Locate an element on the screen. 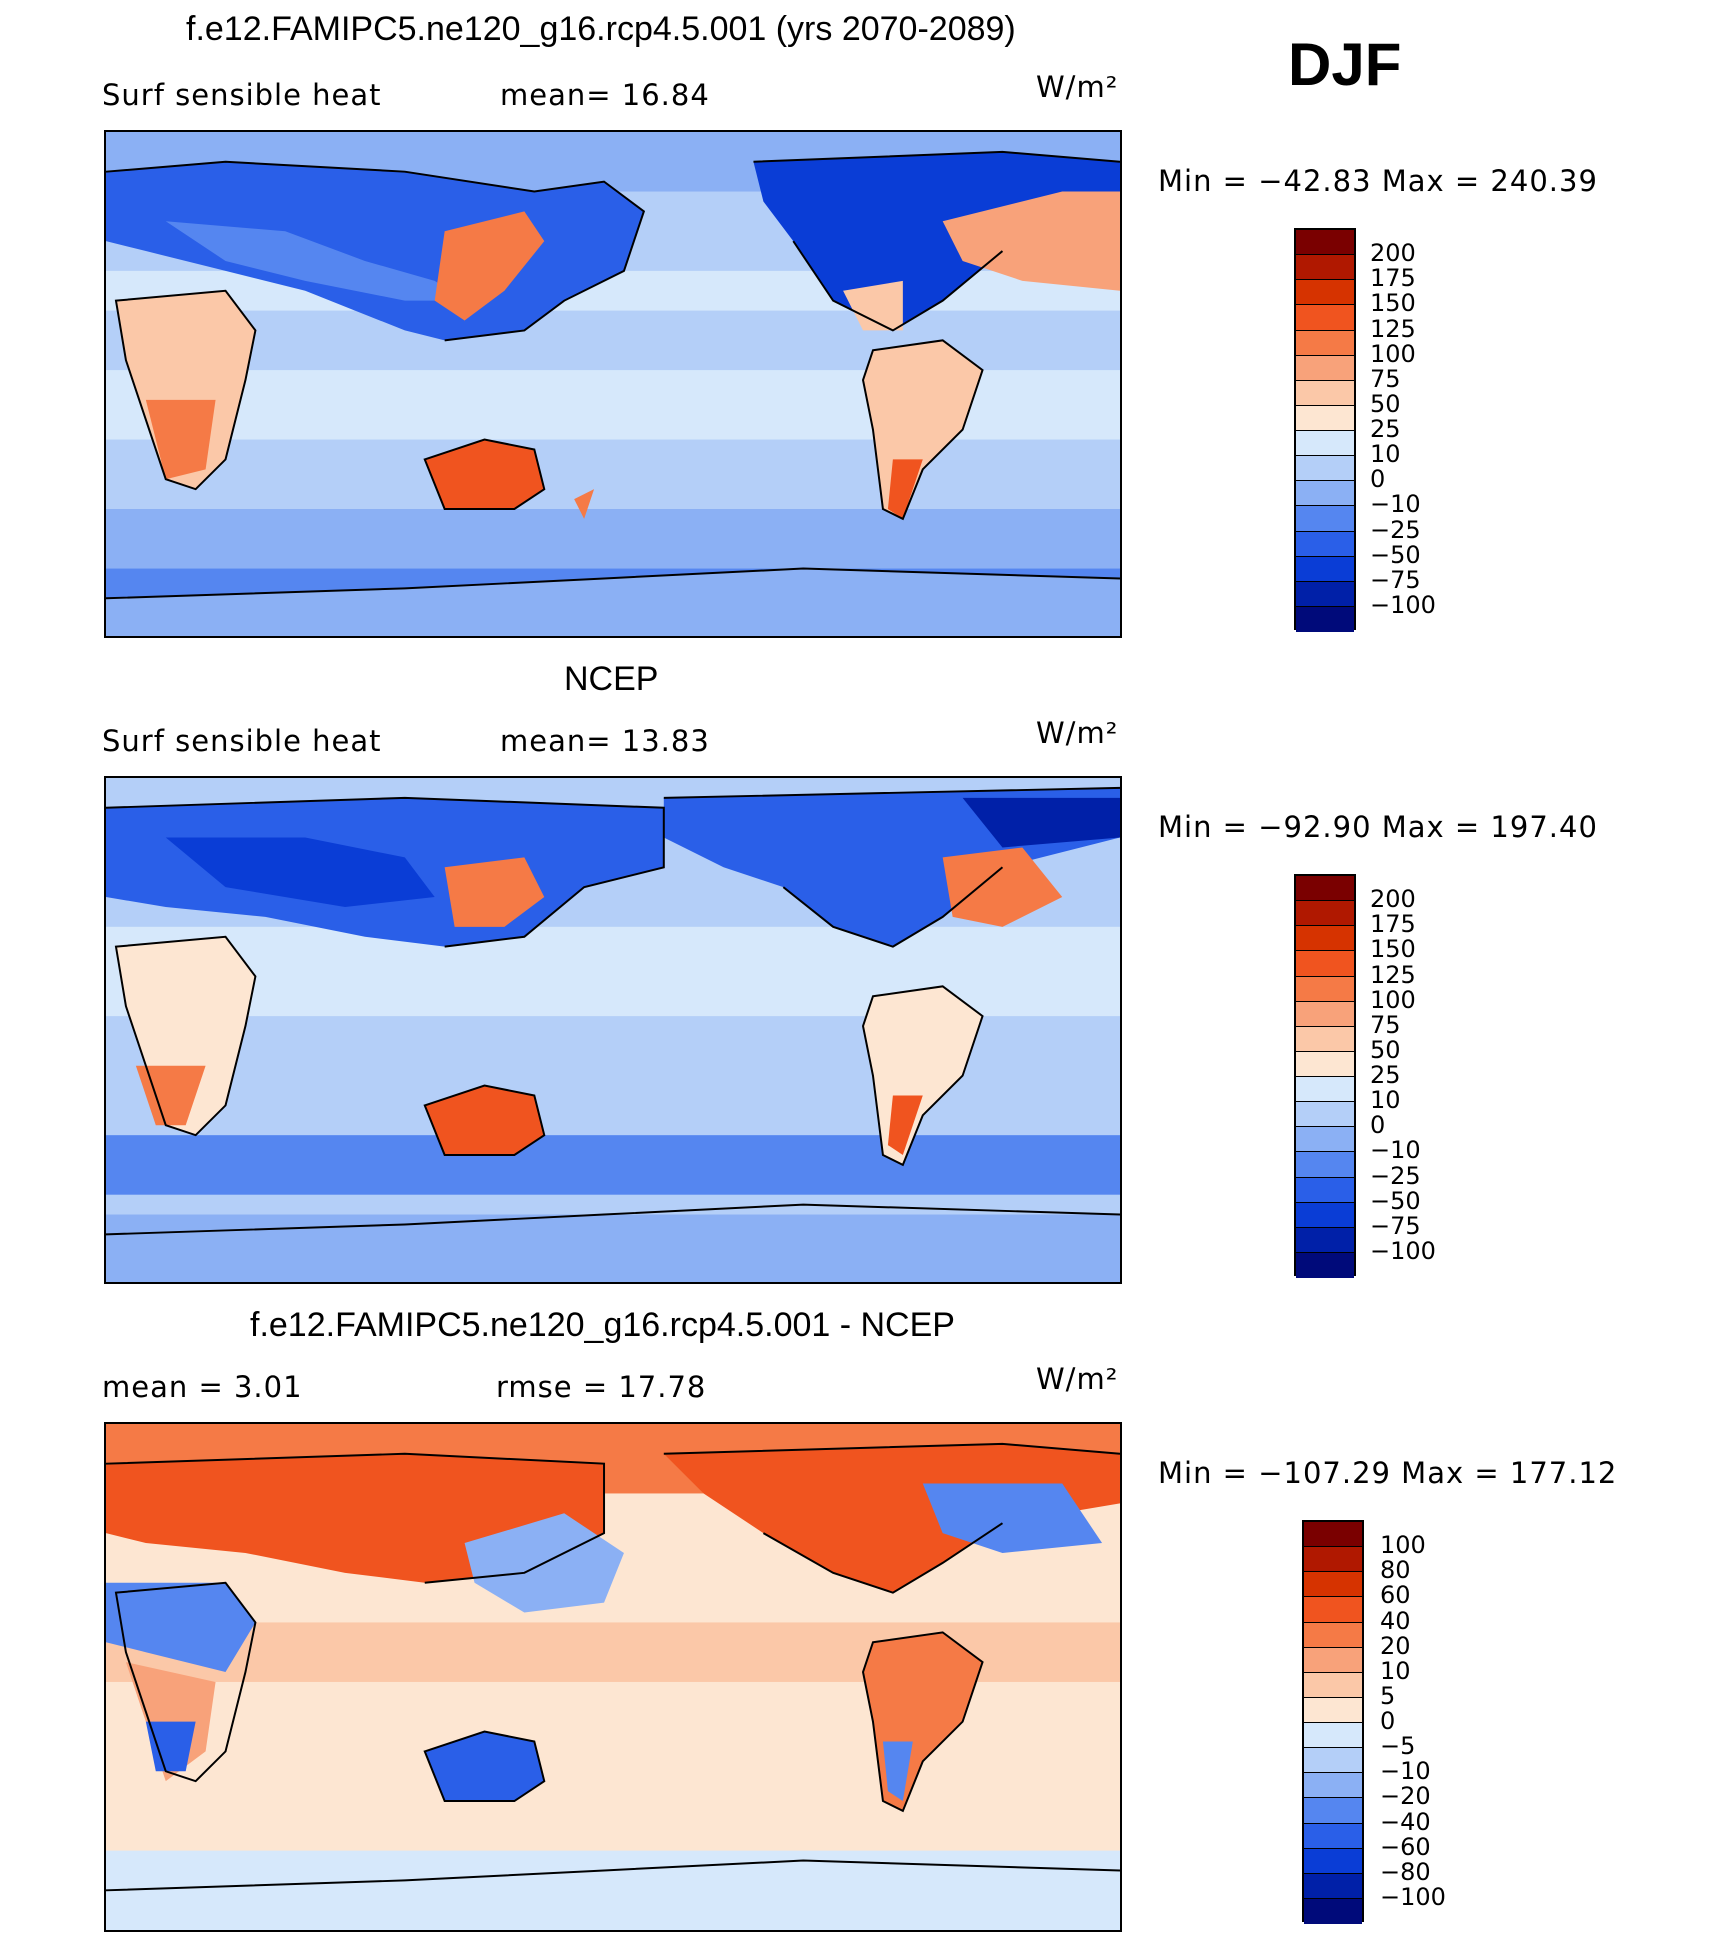 The height and width of the screenshot is (1952, 1710). panel-2-variable-label: Surf sensible heat is located at coordinates (242, 741).